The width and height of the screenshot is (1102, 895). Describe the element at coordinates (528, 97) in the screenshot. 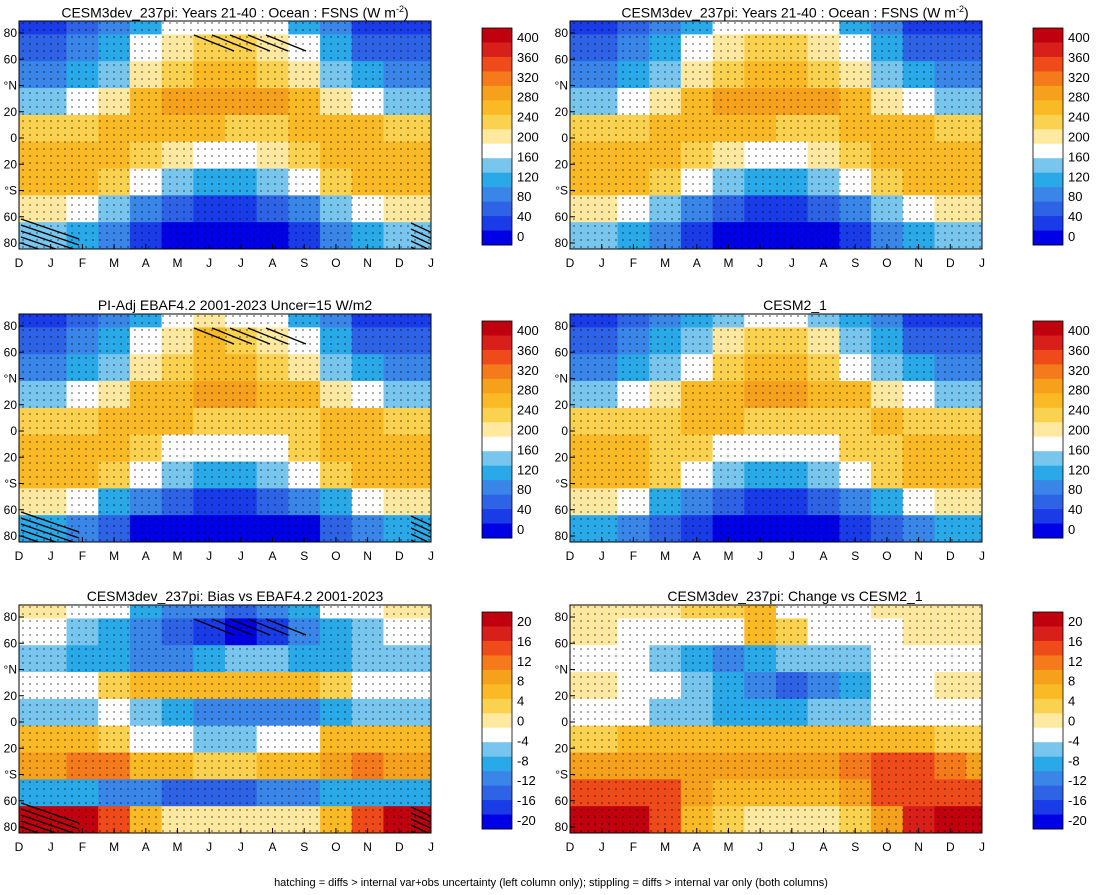

I see `colorbar-label: 280` at that location.